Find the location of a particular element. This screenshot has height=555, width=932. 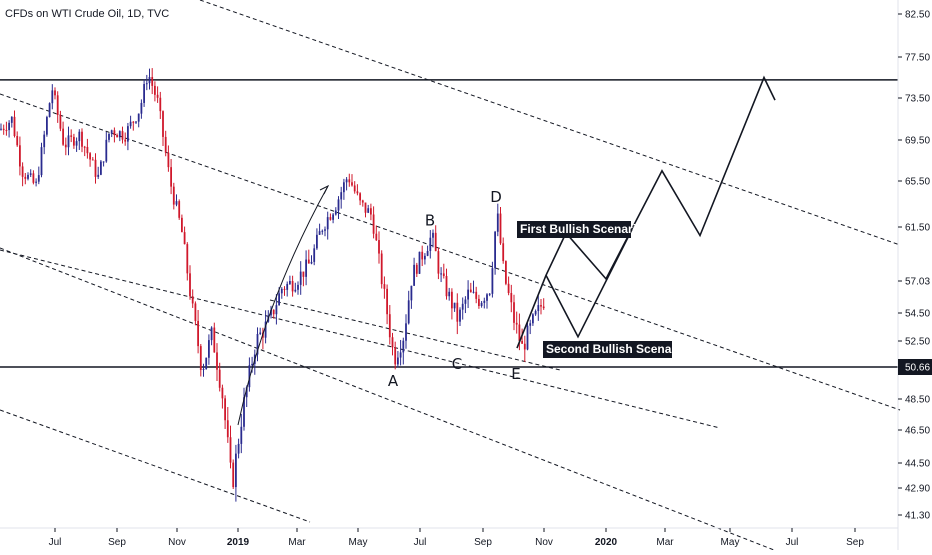

wave-labels: A B C D E is located at coordinates (454, 289).